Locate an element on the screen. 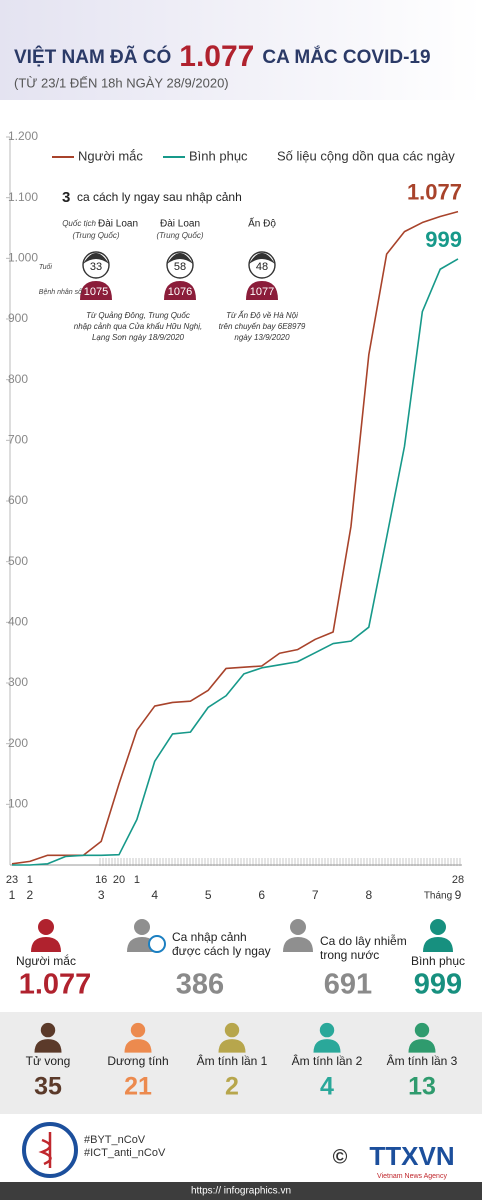  header-bg is located at coordinates (241, 50).